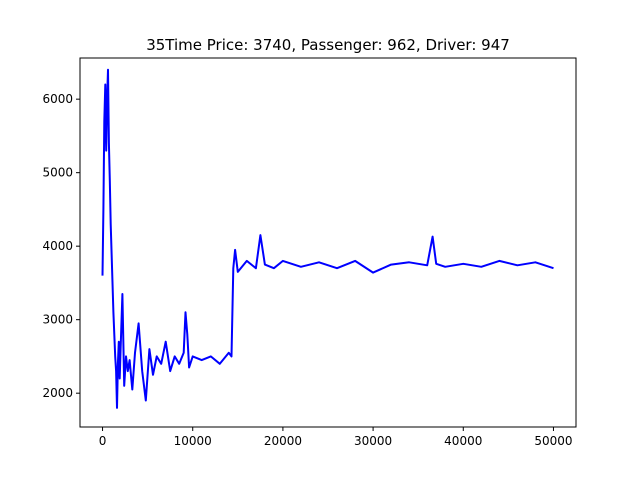 The width and height of the screenshot is (640, 480). What do you see at coordinates (193, 441) in the screenshot?
I see `x-tick-label: 10000` at bounding box center [193, 441].